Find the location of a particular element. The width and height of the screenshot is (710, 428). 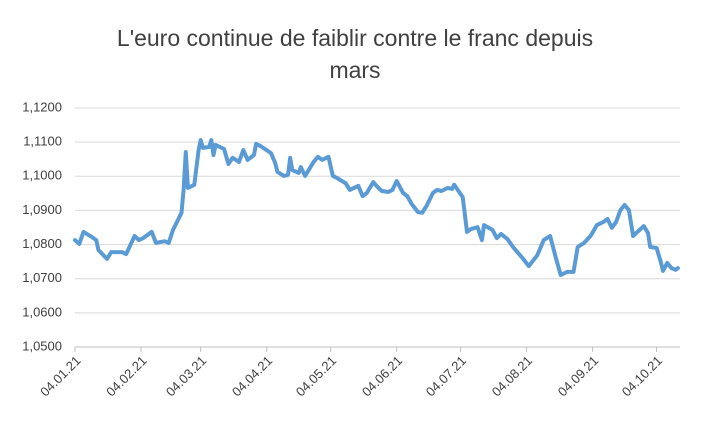

x-tick-label: 04.06.21 is located at coordinates (382, 376).